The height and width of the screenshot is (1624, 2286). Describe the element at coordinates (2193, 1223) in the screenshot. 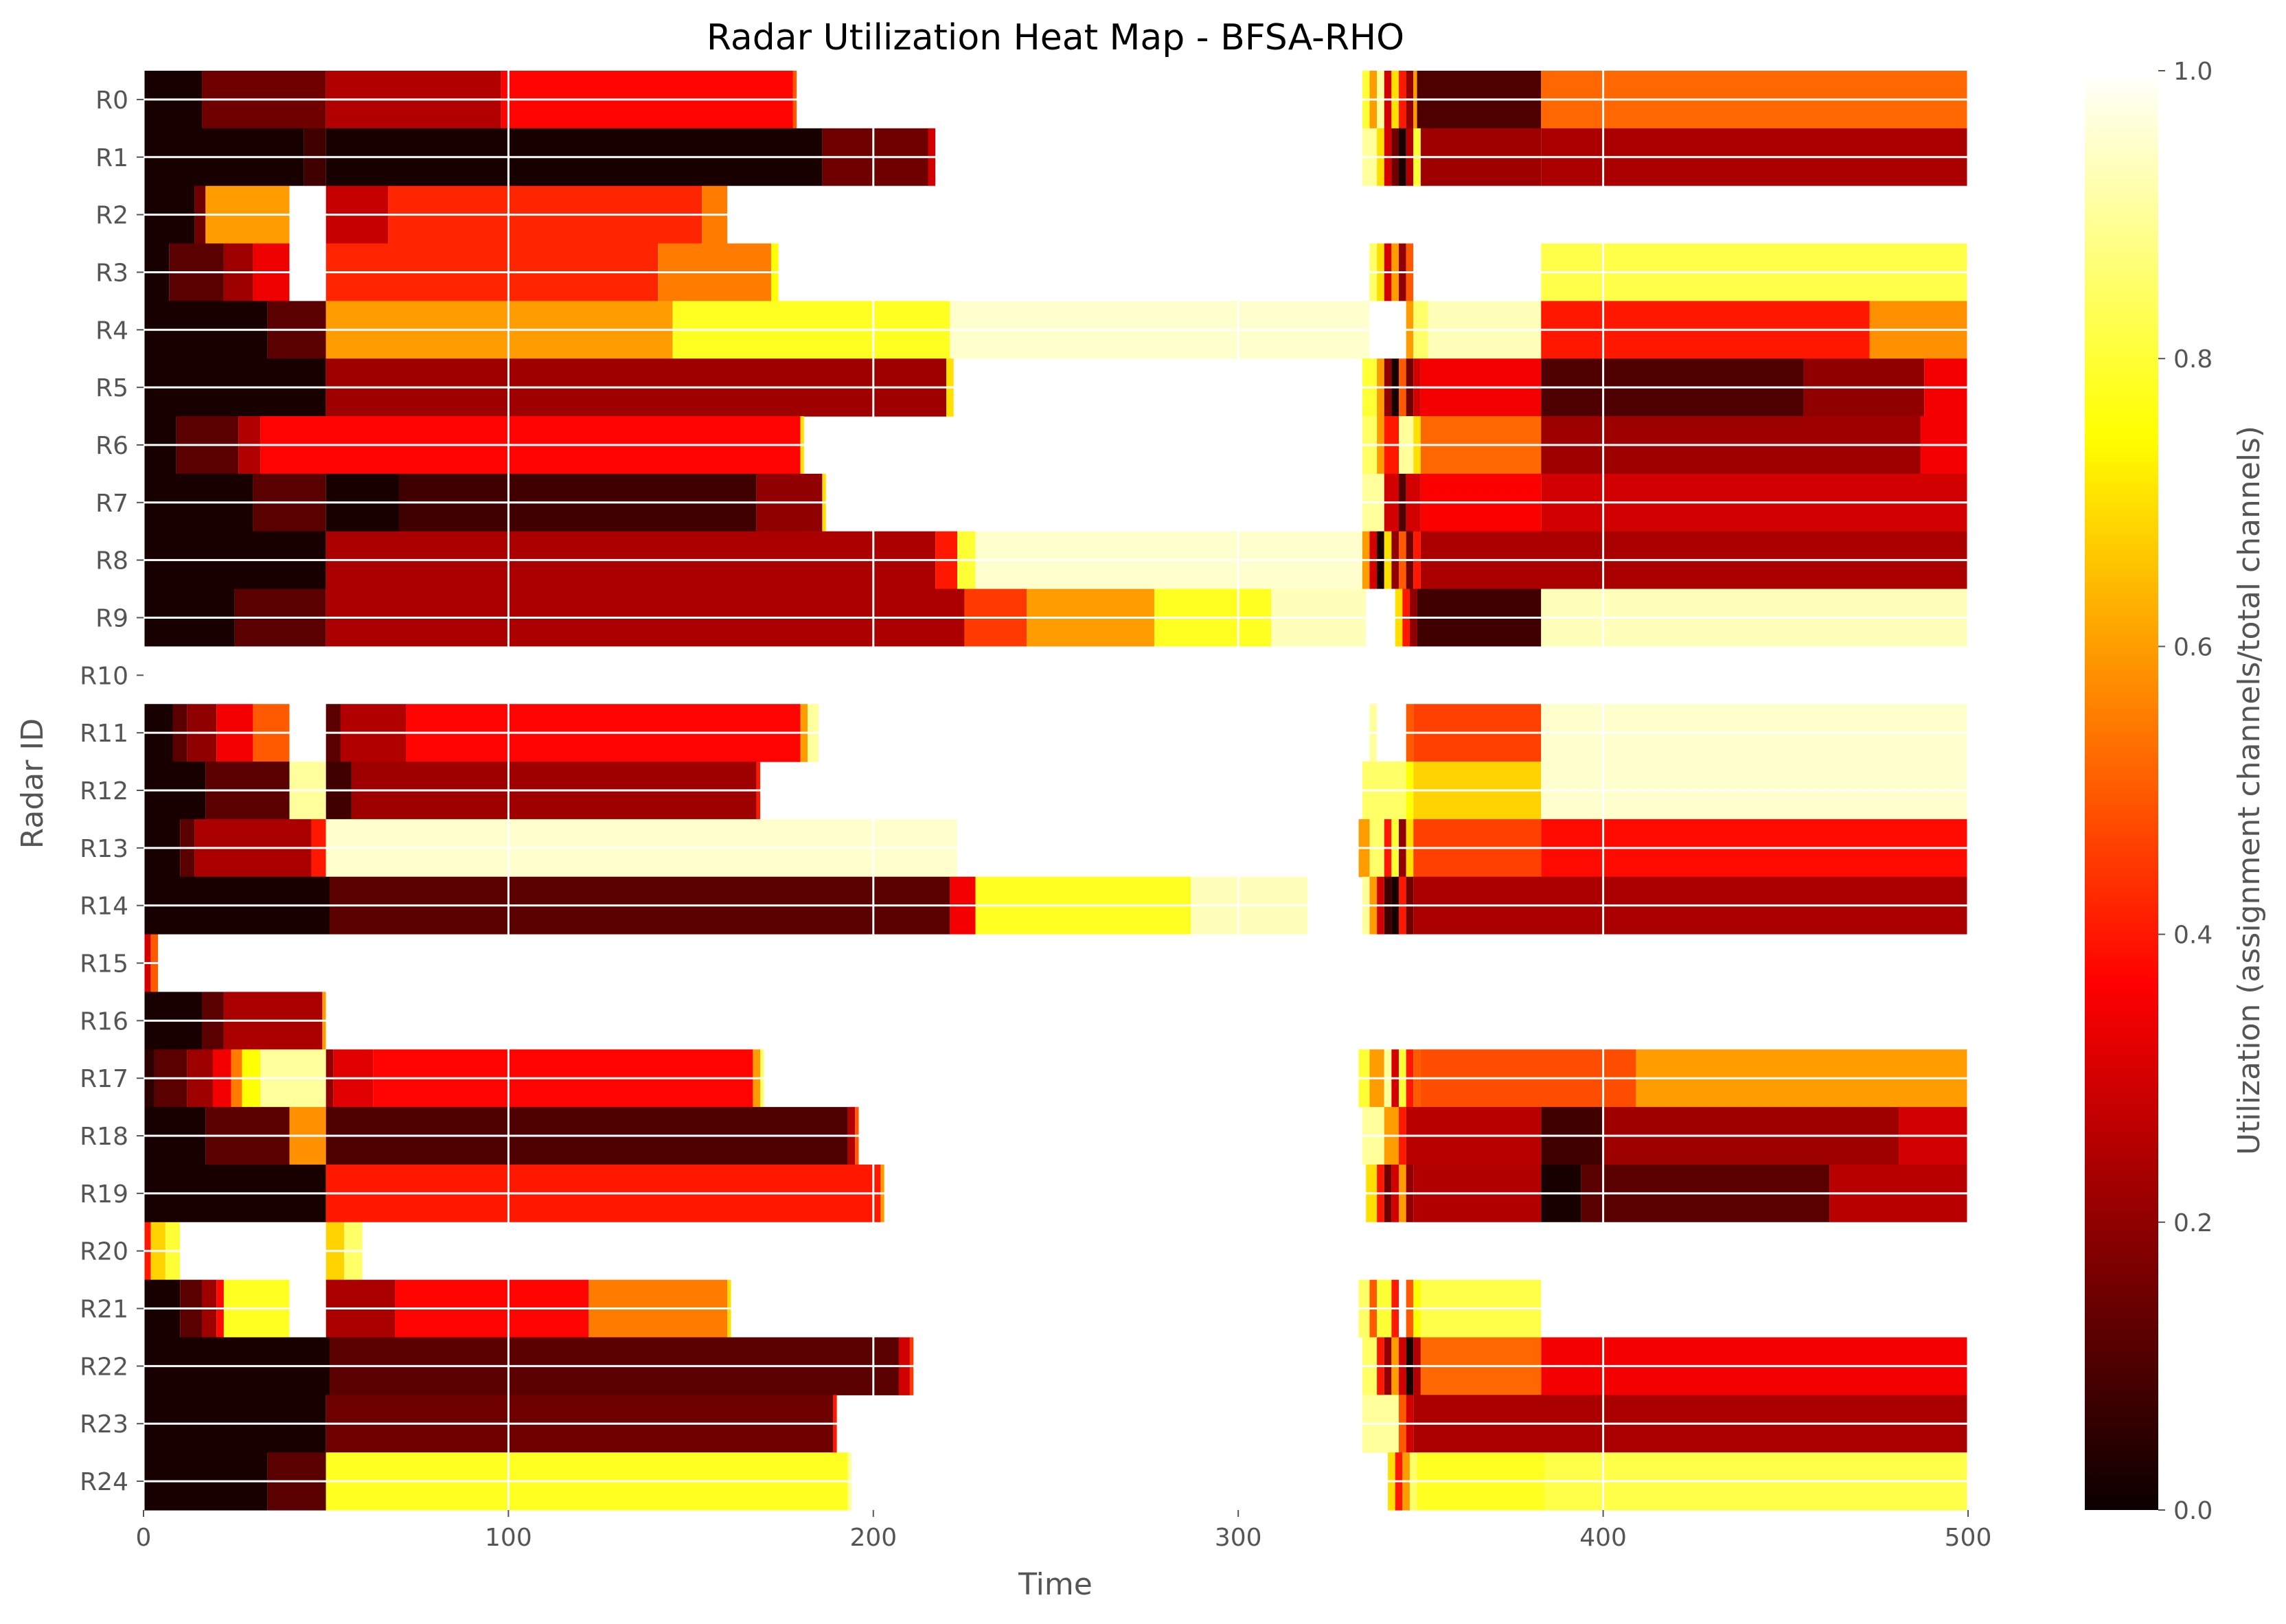

I see `colorbar-tick-label: 0.2` at that location.